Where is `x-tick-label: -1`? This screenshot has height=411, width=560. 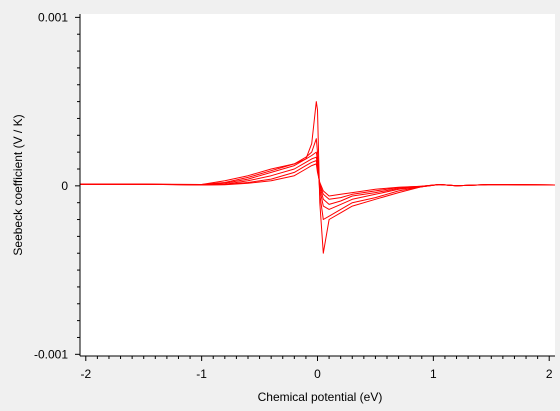
x-tick-label: -1 is located at coordinates (201, 374).